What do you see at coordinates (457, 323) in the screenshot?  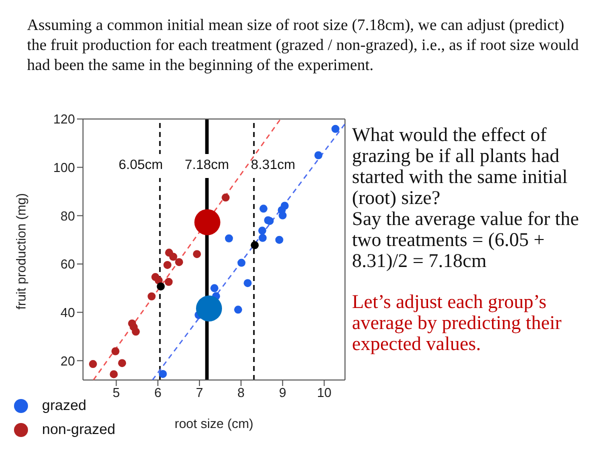 I see `text: Let’s adjust each group’s average by predicting their expected values.` at bounding box center [457, 323].